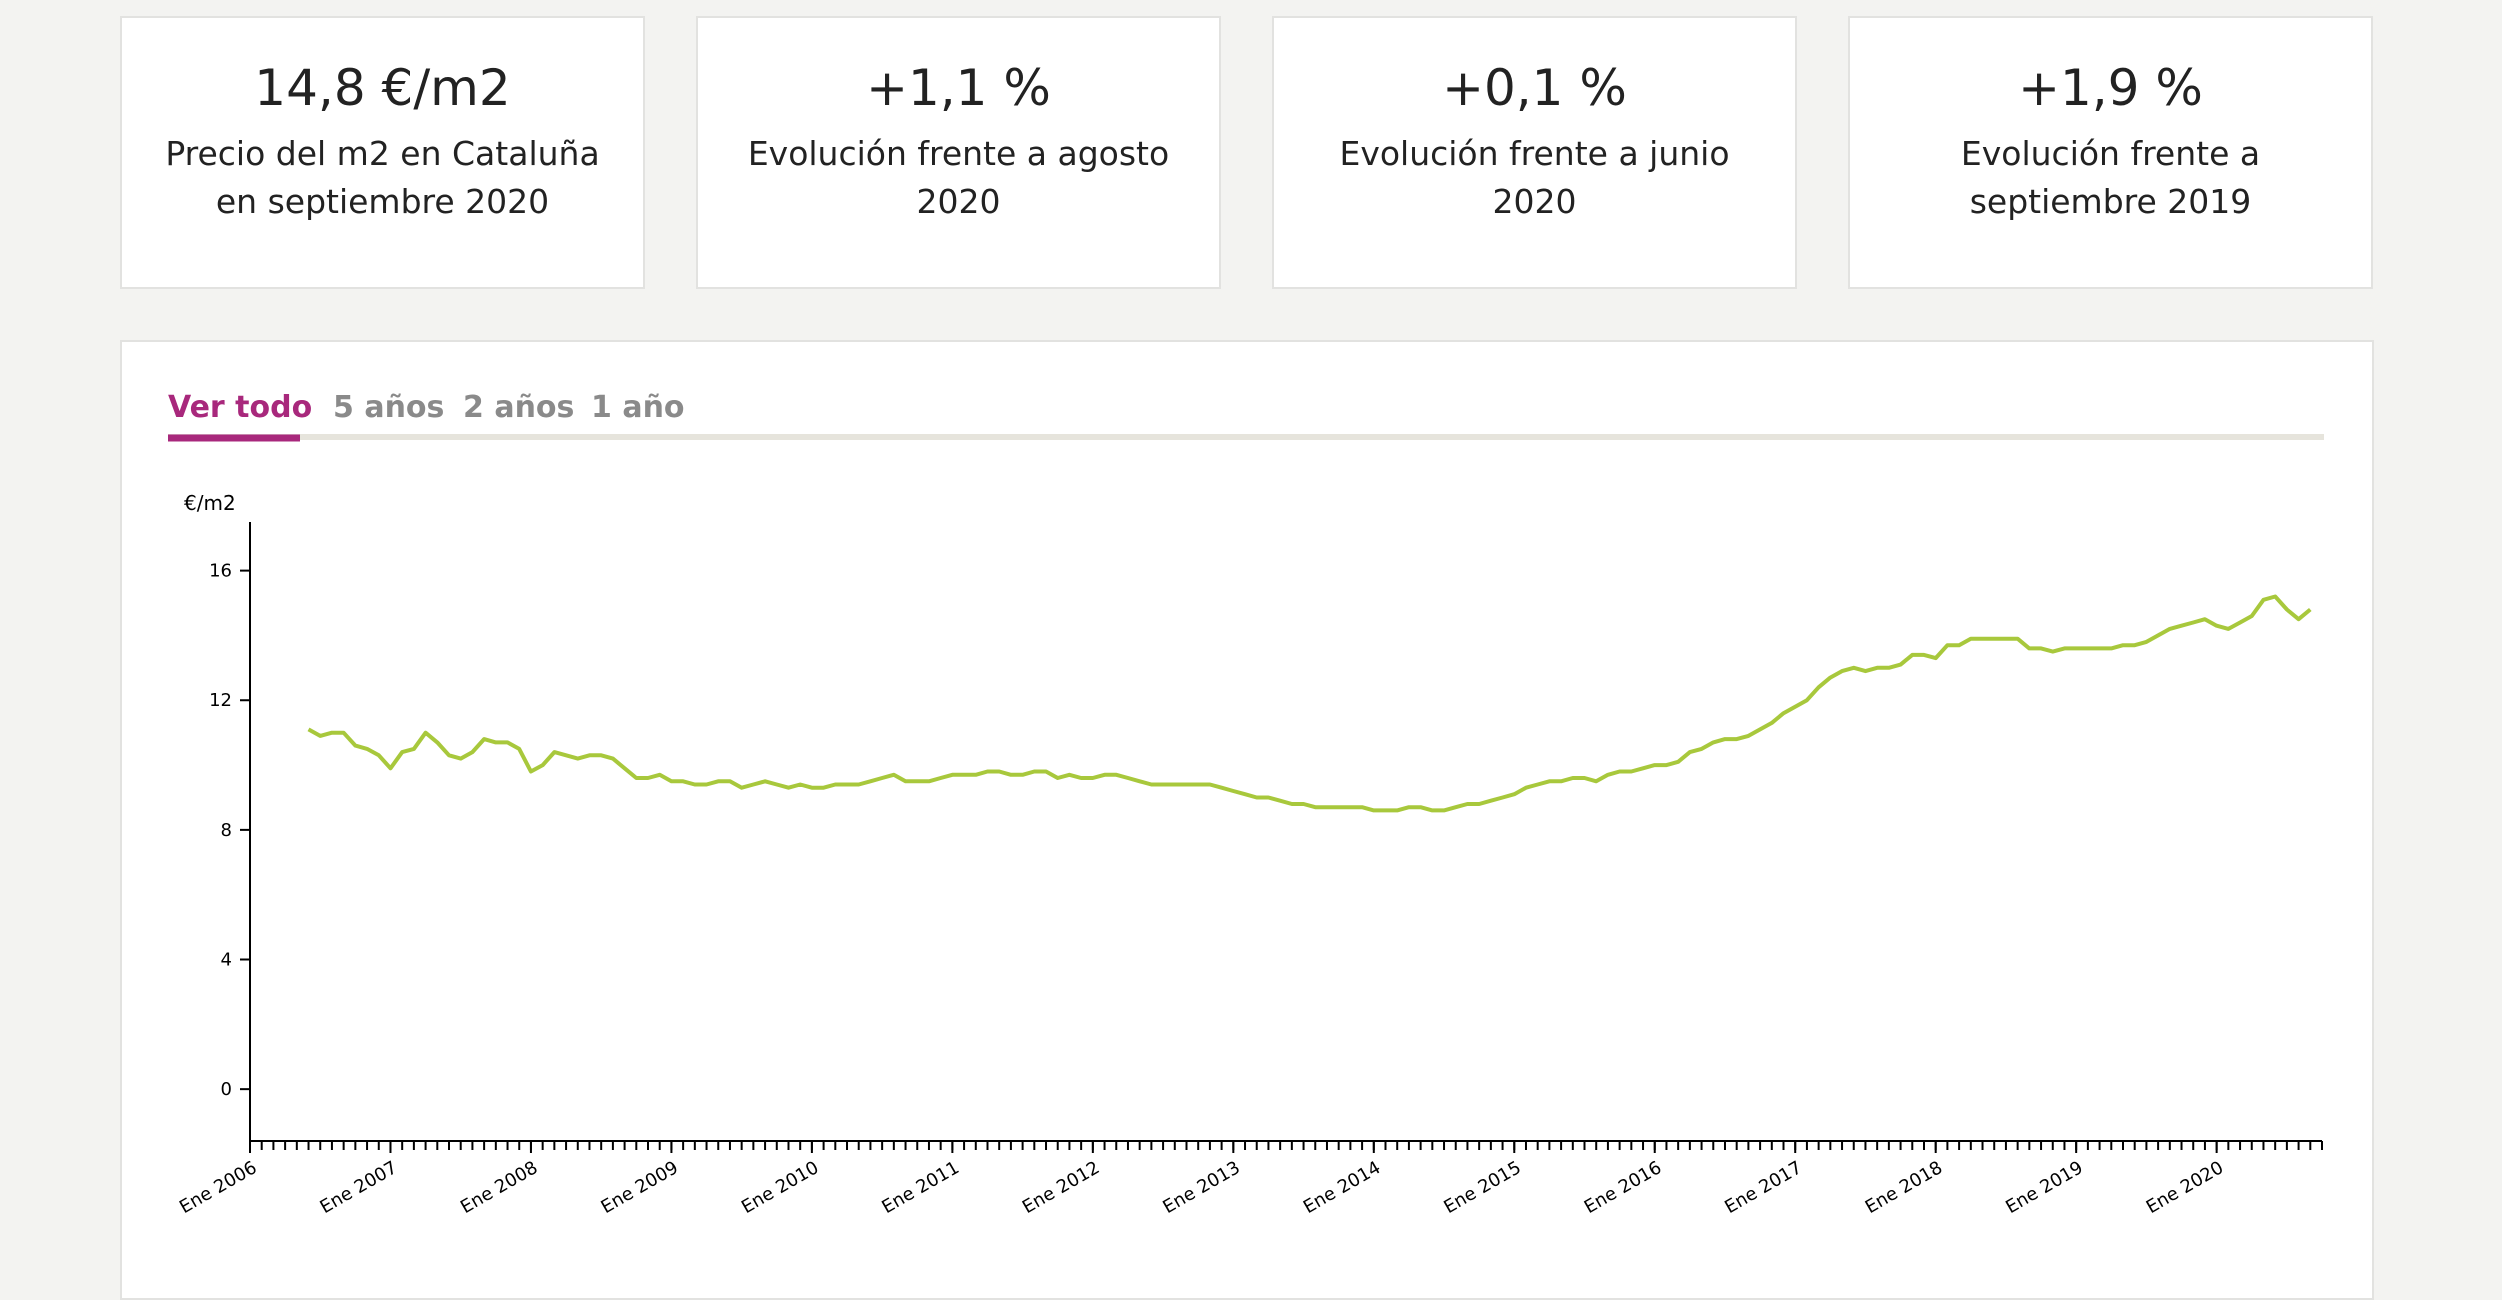  What do you see at coordinates (1534, 88) in the screenshot?
I see `stat-value: +0,1 %` at bounding box center [1534, 88].